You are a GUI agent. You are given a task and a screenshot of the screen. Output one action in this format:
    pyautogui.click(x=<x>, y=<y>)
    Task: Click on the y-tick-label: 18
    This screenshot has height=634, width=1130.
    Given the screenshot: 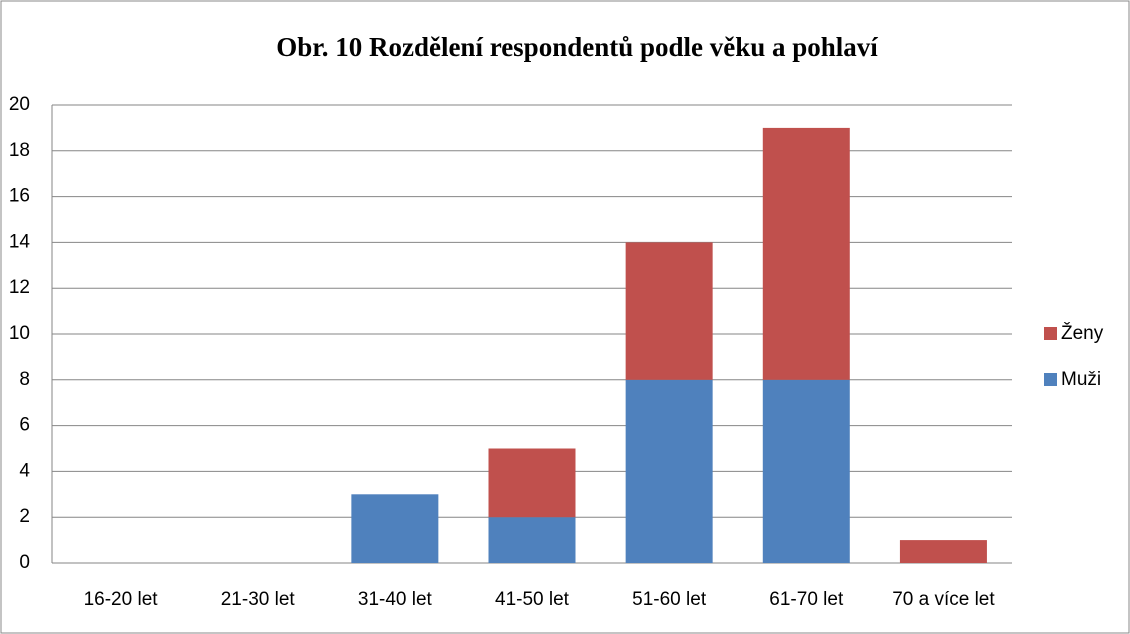 What is the action you would take?
    pyautogui.click(x=19, y=150)
    